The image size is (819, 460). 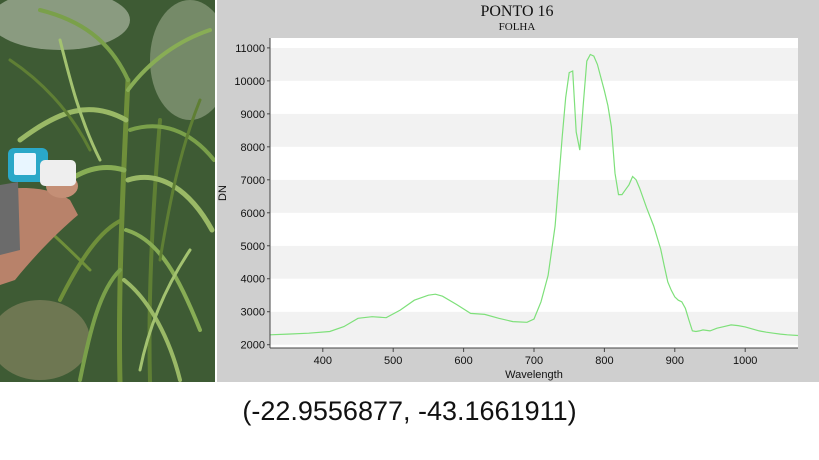 I want to click on y-tick-label: 8000, so click(x=253, y=148).